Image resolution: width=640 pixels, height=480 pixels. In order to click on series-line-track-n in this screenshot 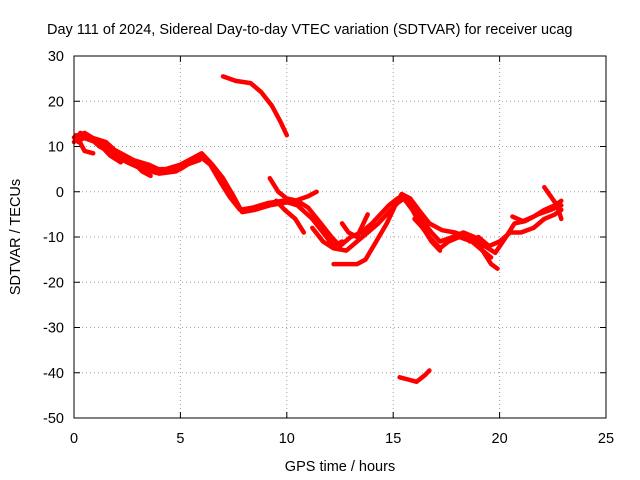, I will do `click(427, 234)`.